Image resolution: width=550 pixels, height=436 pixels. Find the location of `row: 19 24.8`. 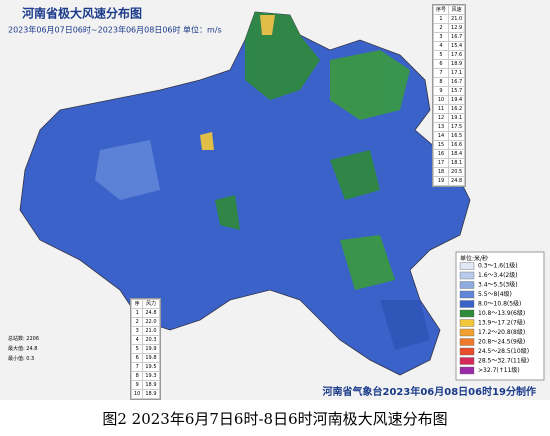

row: 19 24.8 is located at coordinates (449, 181).